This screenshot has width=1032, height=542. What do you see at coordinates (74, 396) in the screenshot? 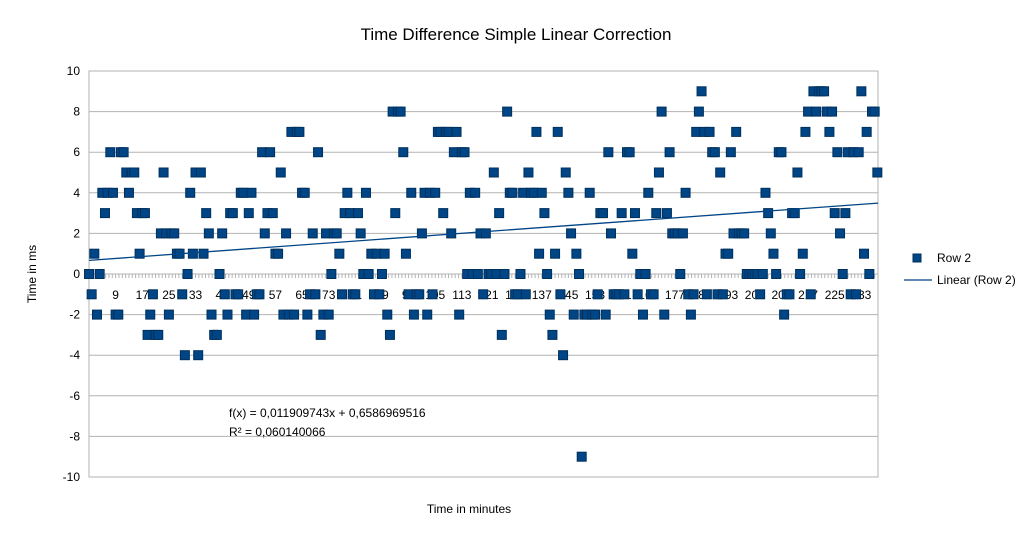
I see `y-tick-label: -6` at bounding box center [74, 396].